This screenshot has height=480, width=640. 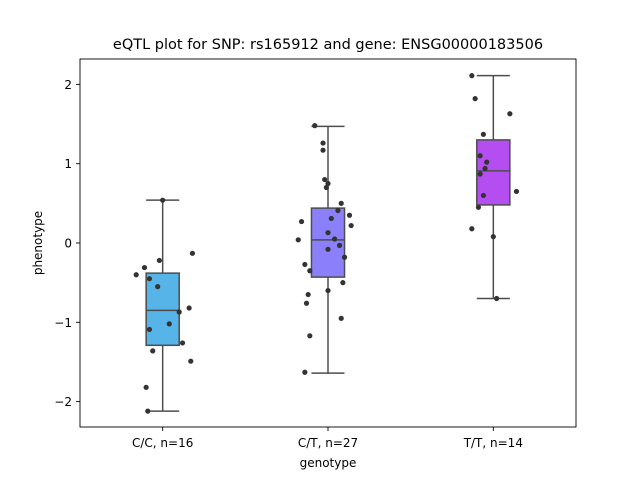 I want to click on x-axis-ticks: C/C, n=16 C/T, n=27 T/T, n=14, so click(x=327, y=438).